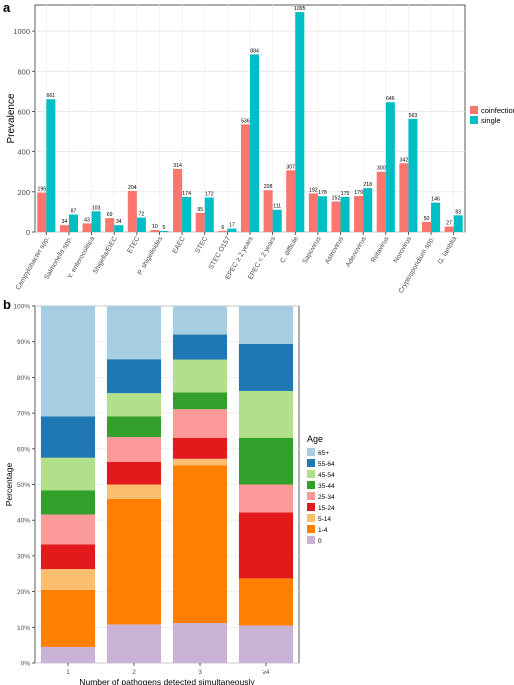 This screenshot has width=514, height=685. I want to click on bar-coinfection-stec, so click(200, 222).